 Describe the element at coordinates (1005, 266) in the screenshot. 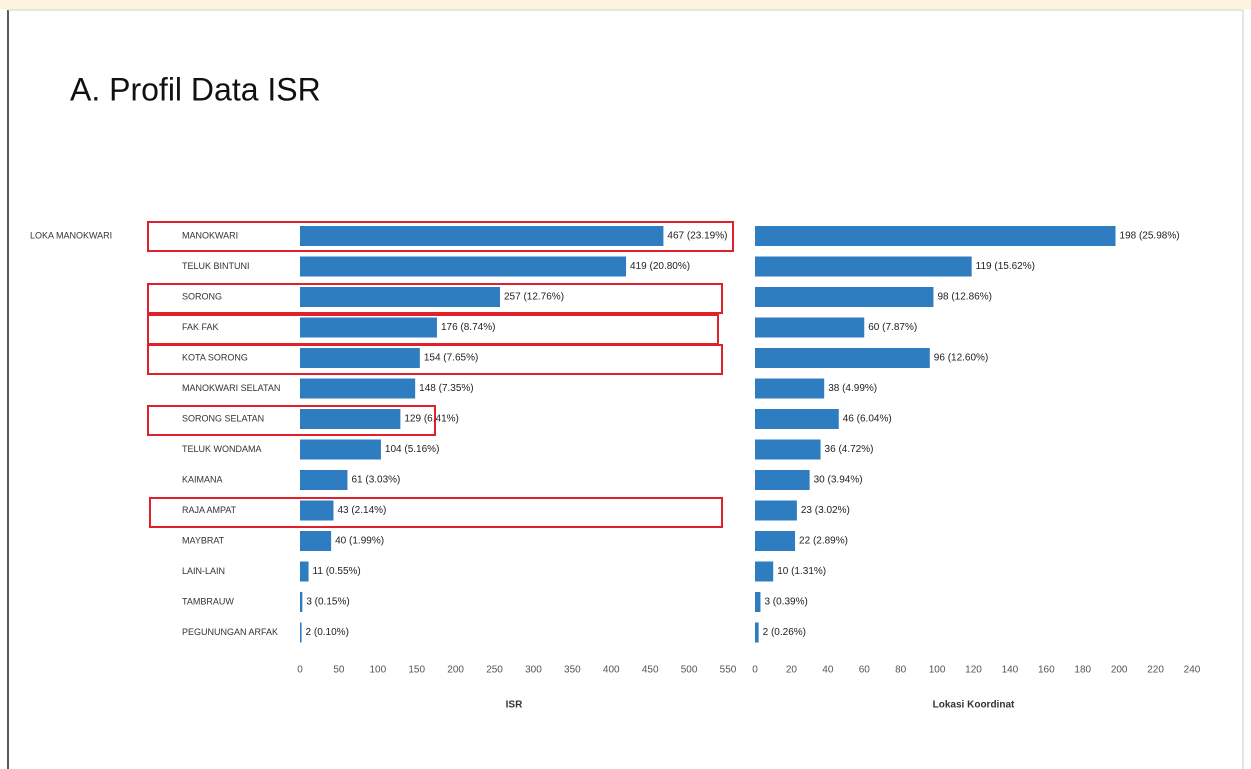

I see `value-label: 119 (15.62%)` at that location.